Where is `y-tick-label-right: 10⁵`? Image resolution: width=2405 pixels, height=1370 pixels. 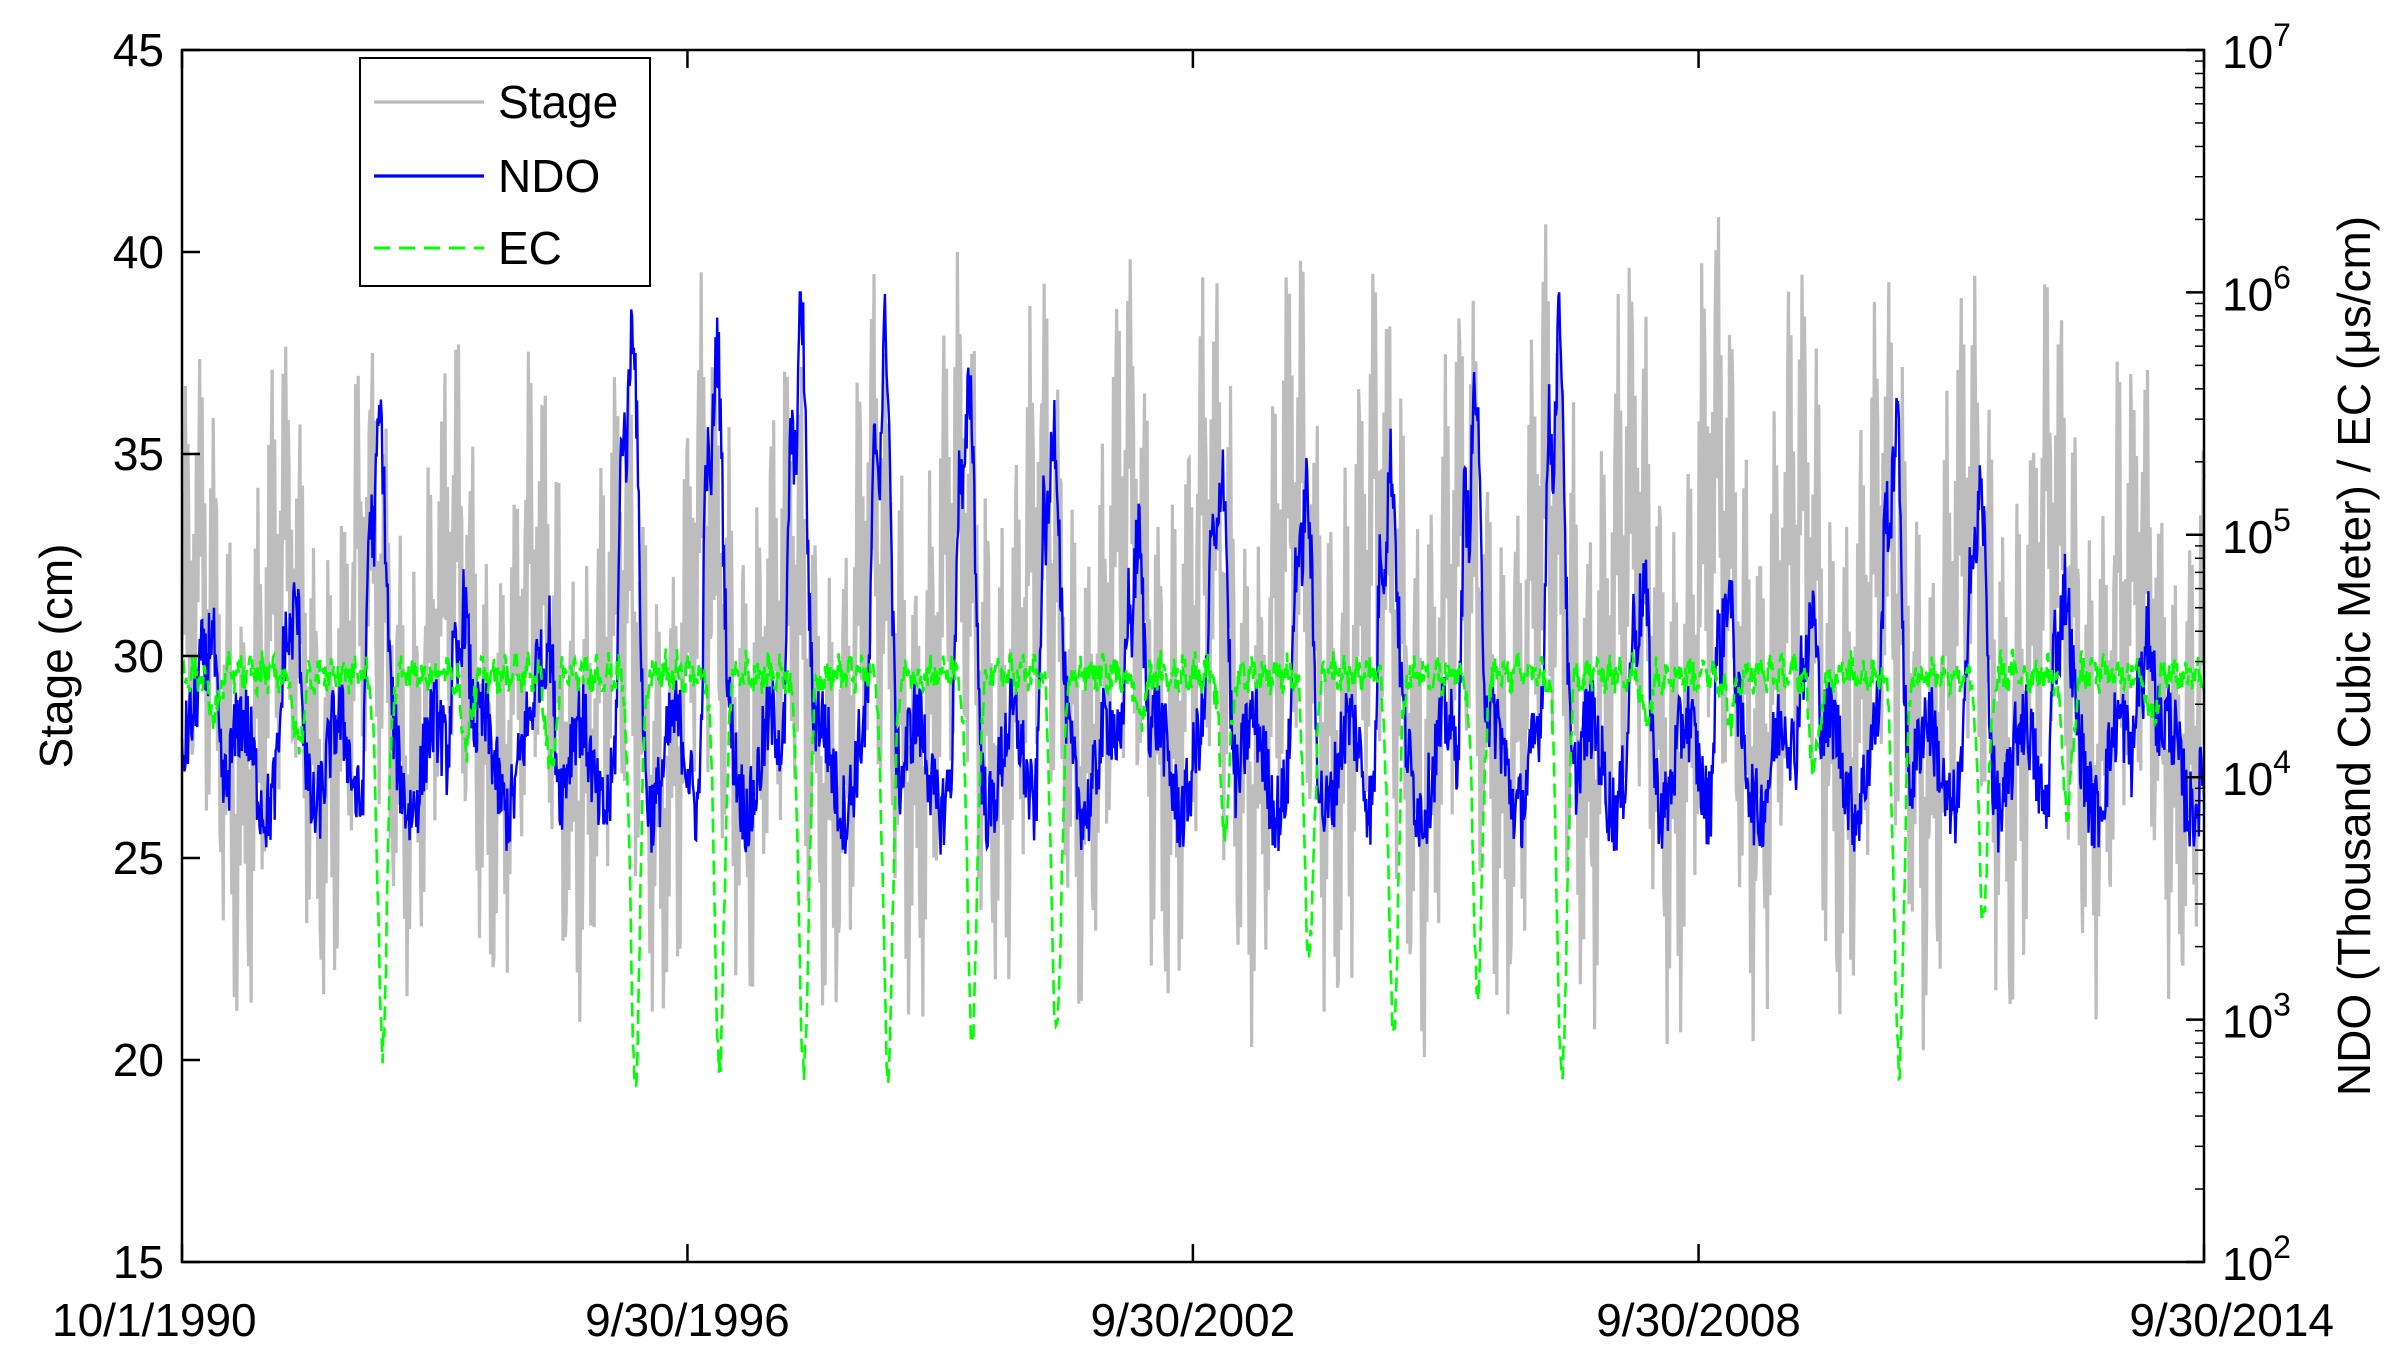
y-tick-label-right: 10⁵ is located at coordinates (2256, 532).